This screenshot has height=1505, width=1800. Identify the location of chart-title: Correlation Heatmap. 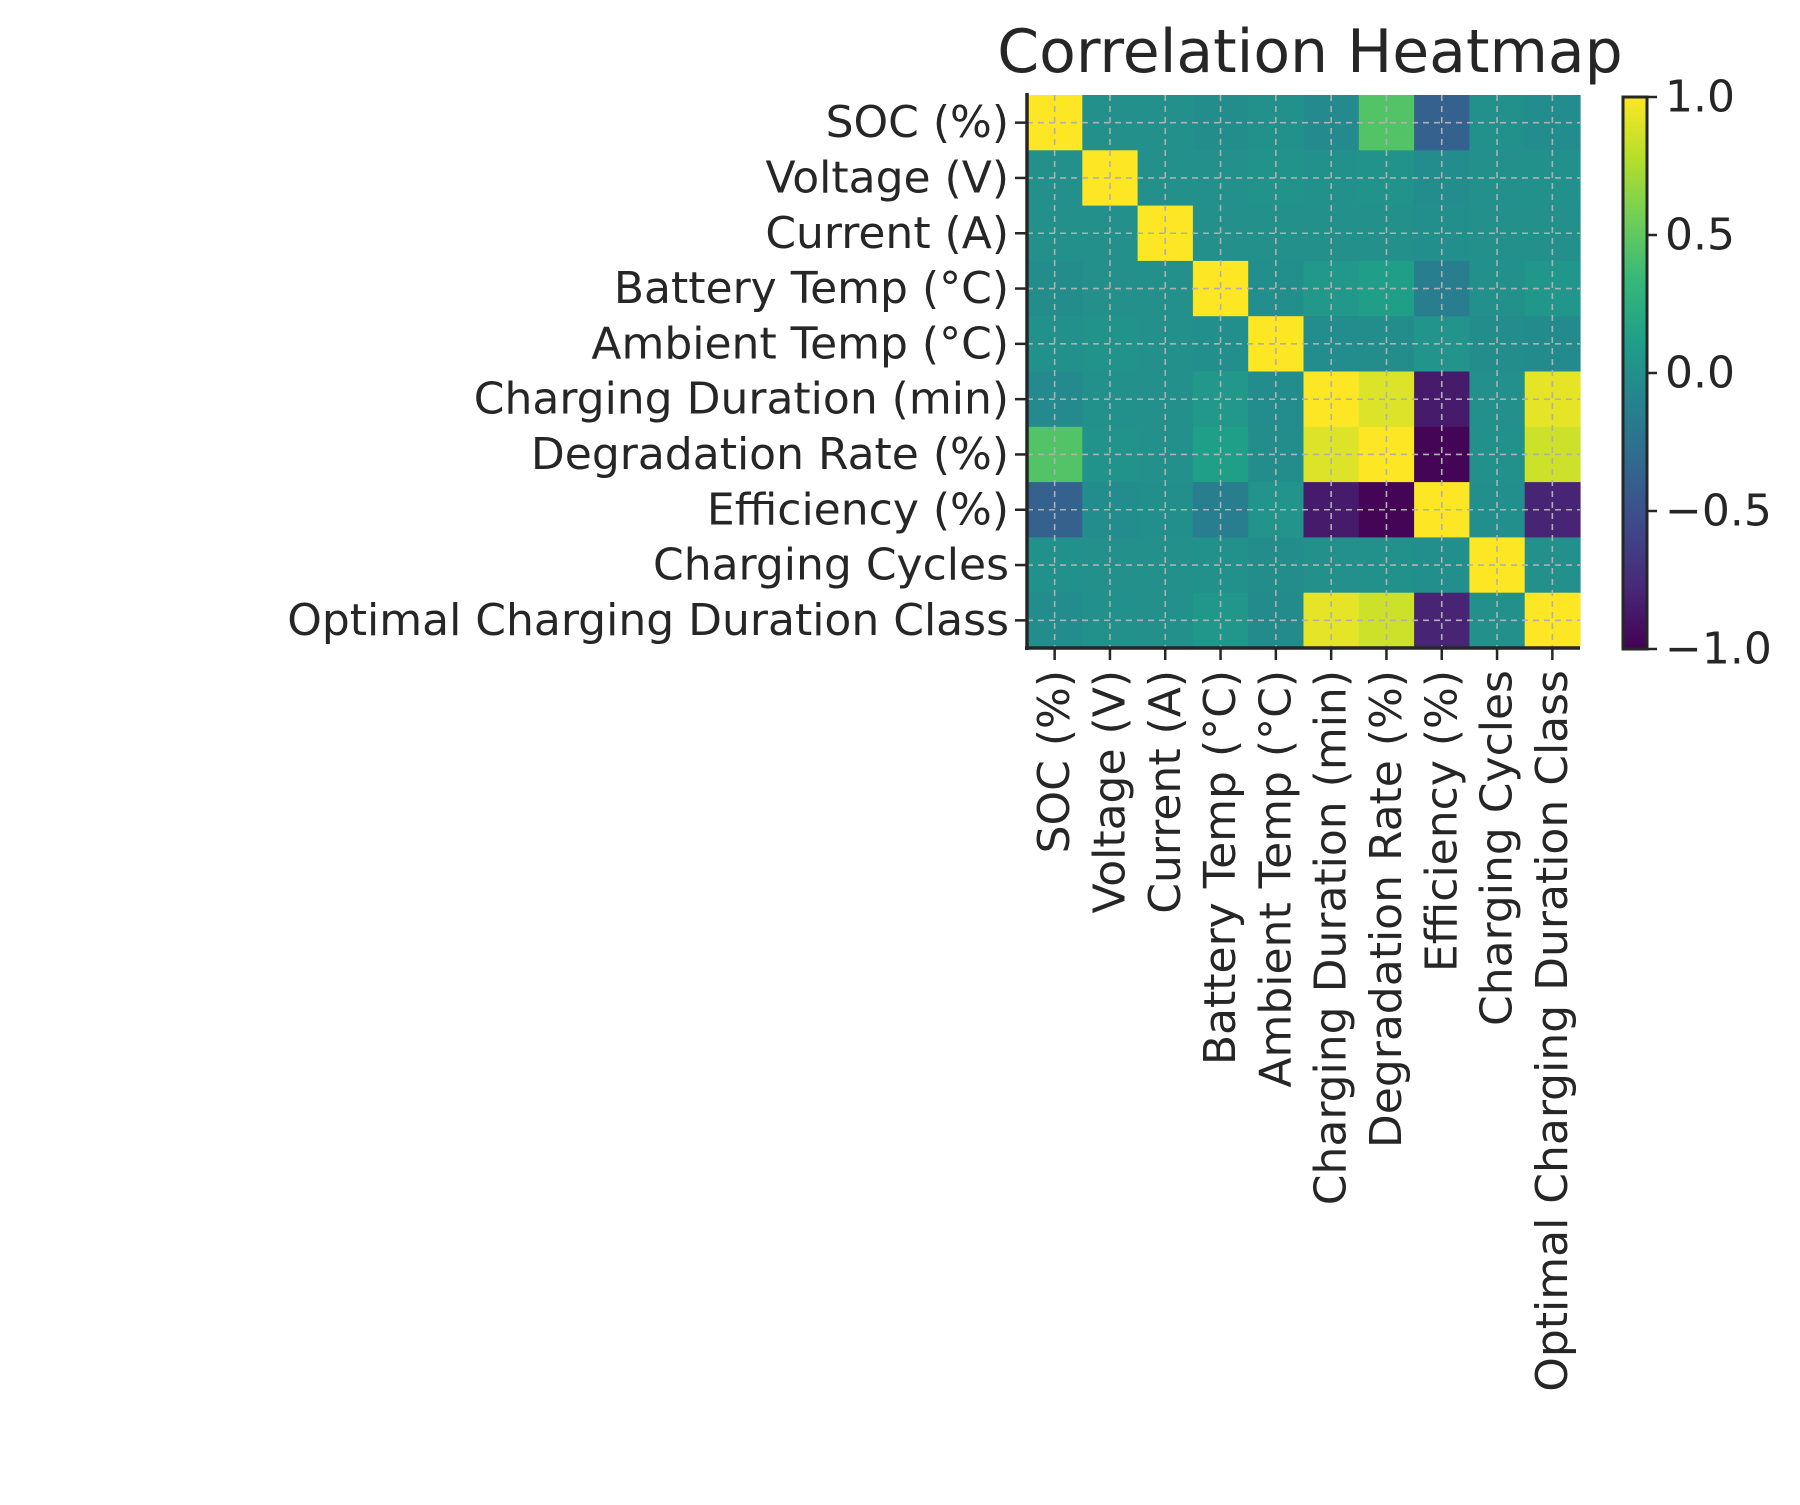
(1310, 52).